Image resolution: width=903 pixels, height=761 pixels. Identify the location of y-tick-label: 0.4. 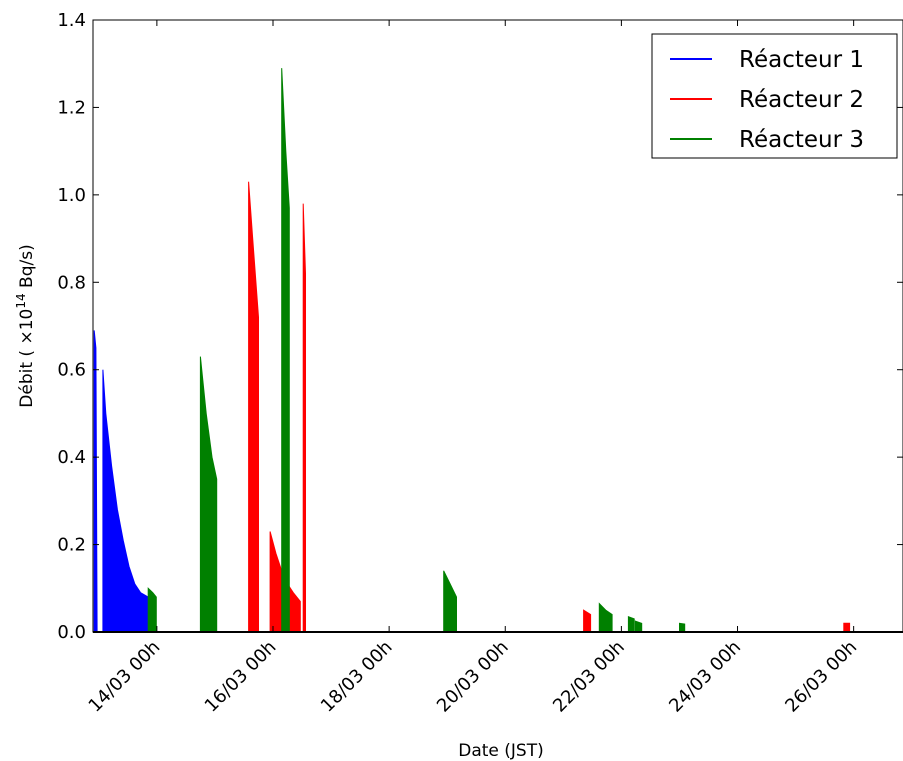
(71, 457).